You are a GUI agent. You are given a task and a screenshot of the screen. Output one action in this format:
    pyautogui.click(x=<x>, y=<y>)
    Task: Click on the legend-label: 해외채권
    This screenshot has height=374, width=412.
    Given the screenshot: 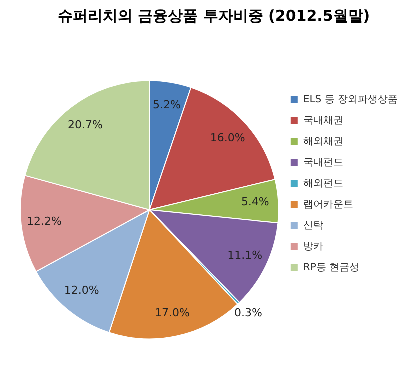 What is the action you would take?
    pyautogui.click(x=323, y=142)
    